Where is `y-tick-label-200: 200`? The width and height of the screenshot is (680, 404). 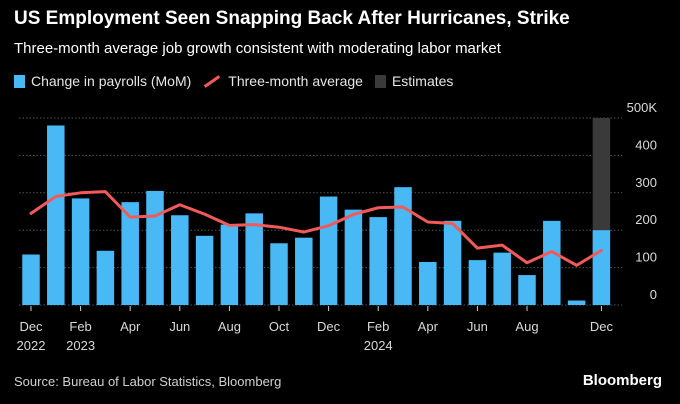
y-tick-label-200: 200 is located at coordinates (646, 219).